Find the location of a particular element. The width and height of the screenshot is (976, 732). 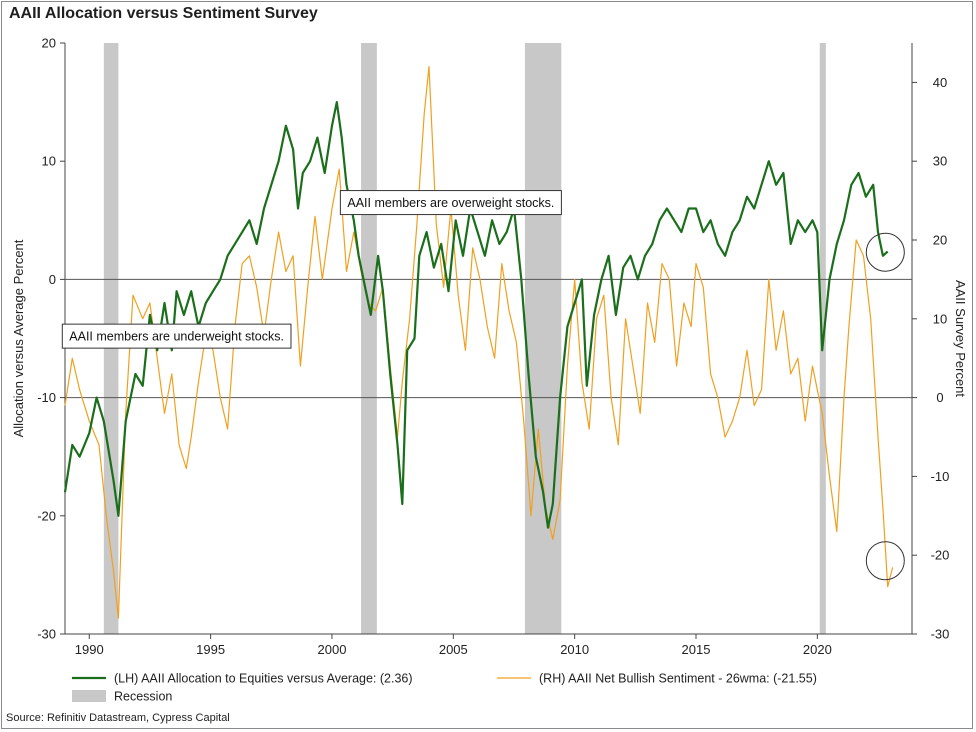

left-tick-label: -20 is located at coordinates (46, 515).